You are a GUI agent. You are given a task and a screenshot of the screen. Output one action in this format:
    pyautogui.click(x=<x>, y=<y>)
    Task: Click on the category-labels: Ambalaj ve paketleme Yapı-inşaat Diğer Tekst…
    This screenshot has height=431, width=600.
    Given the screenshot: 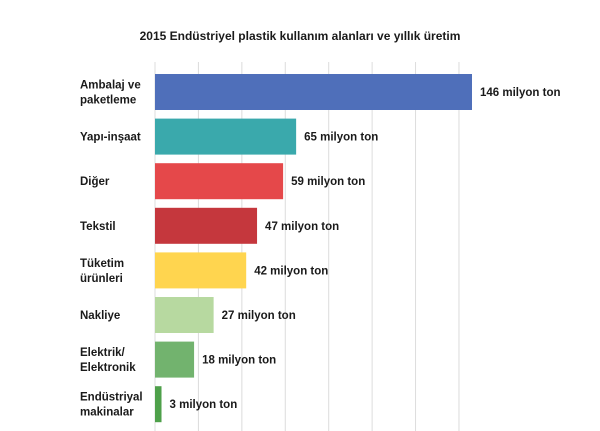 What is the action you would take?
    pyautogui.click(x=111, y=249)
    